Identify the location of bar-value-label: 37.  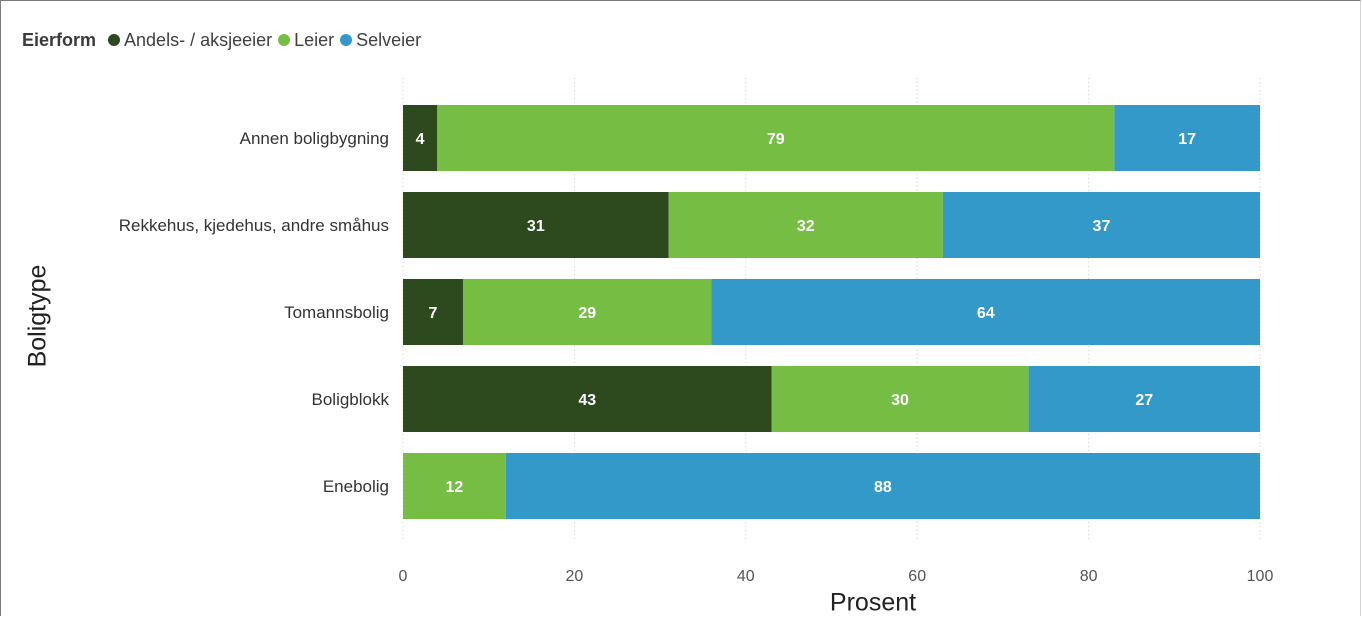
(1102, 226).